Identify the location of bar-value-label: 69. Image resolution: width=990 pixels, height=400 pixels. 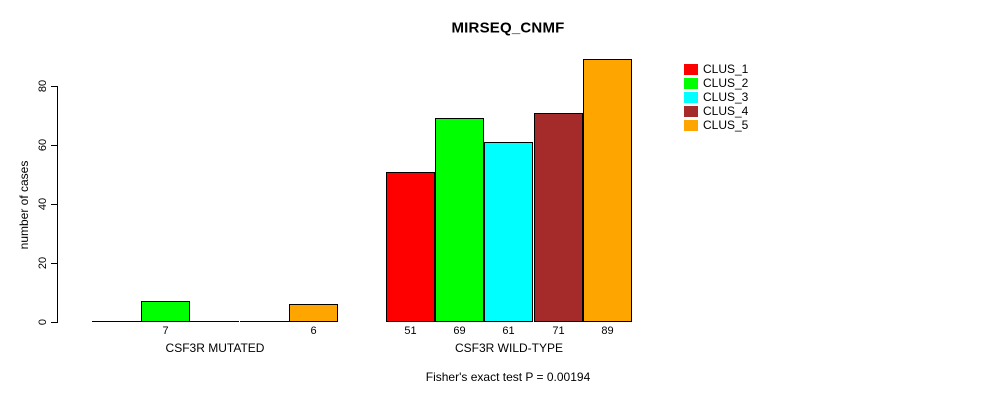
(459, 331).